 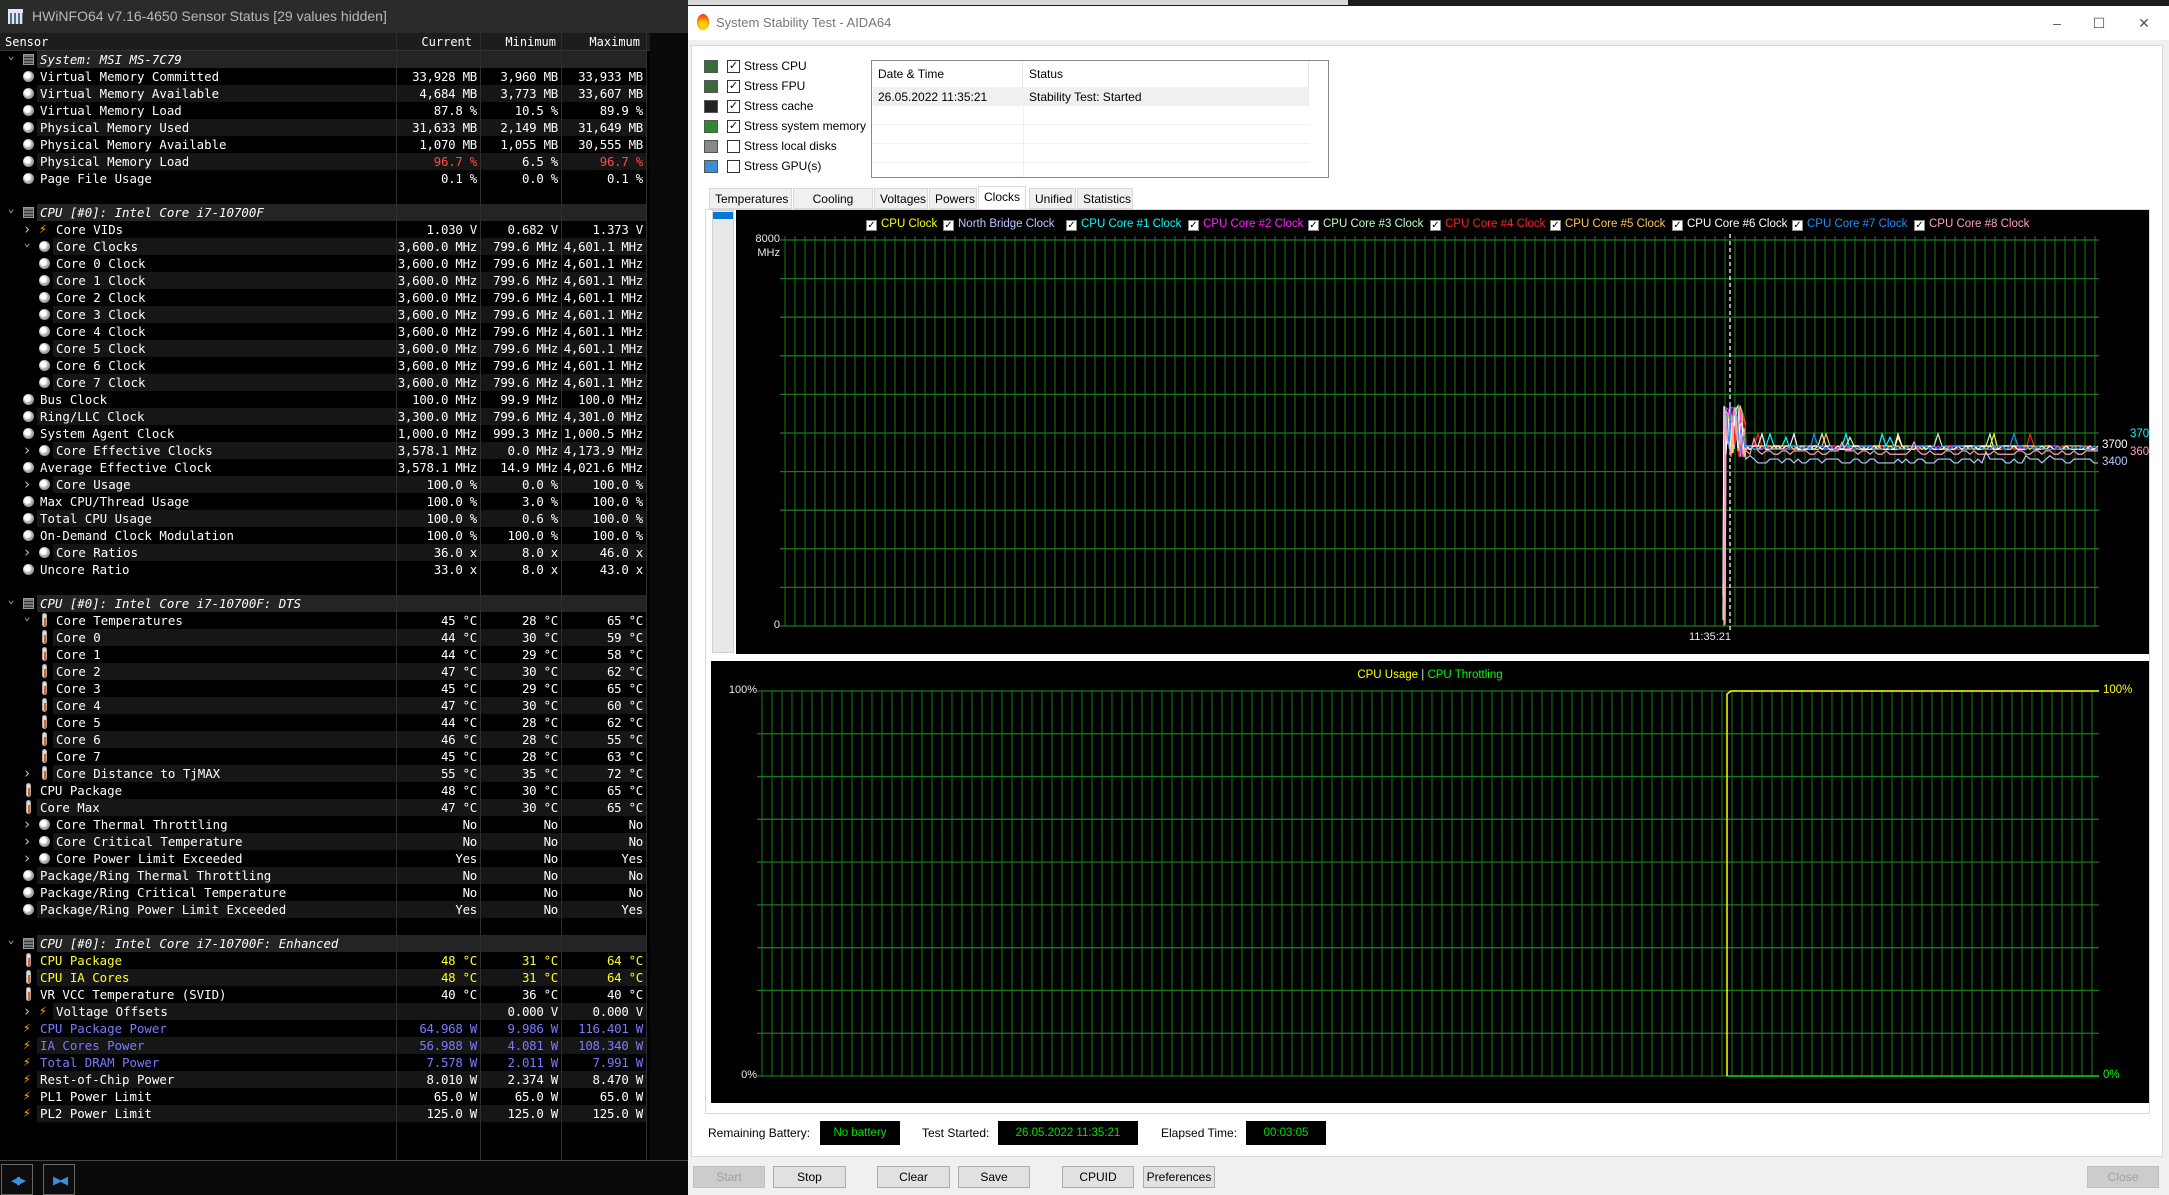 I want to click on legend-item: ✓ CPU Clock, so click(x=901, y=224).